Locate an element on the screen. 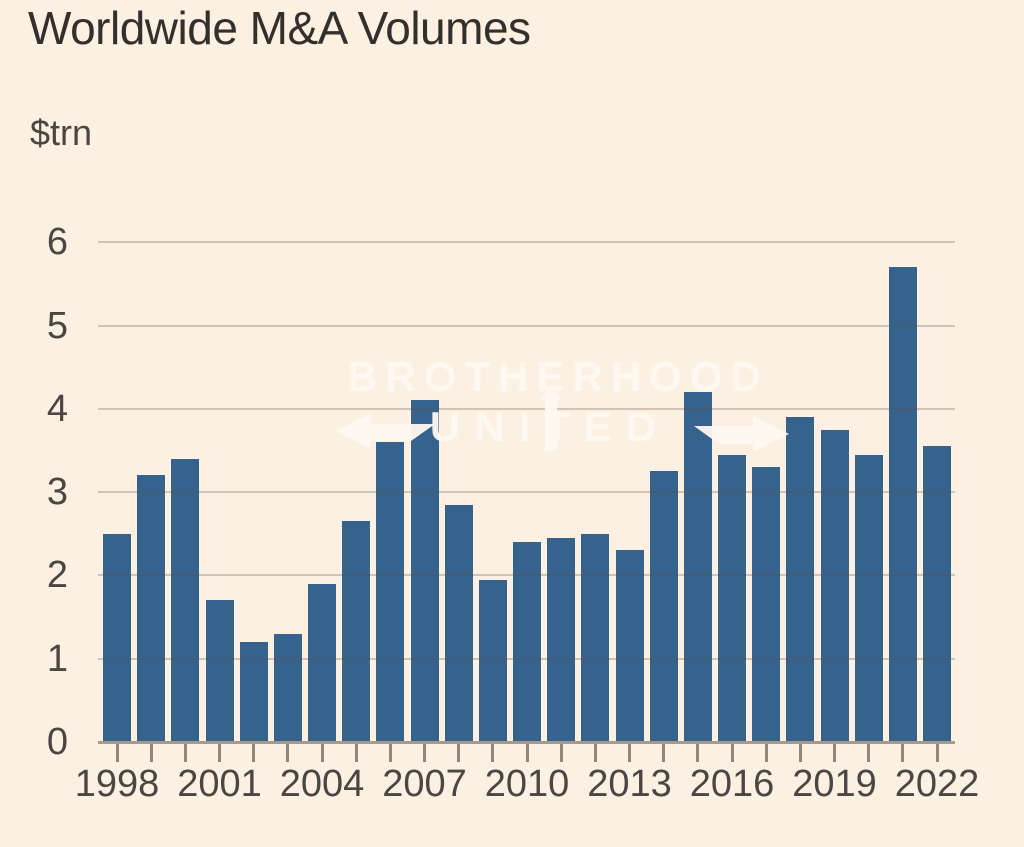  x-tick-2004 is located at coordinates (322, 753).